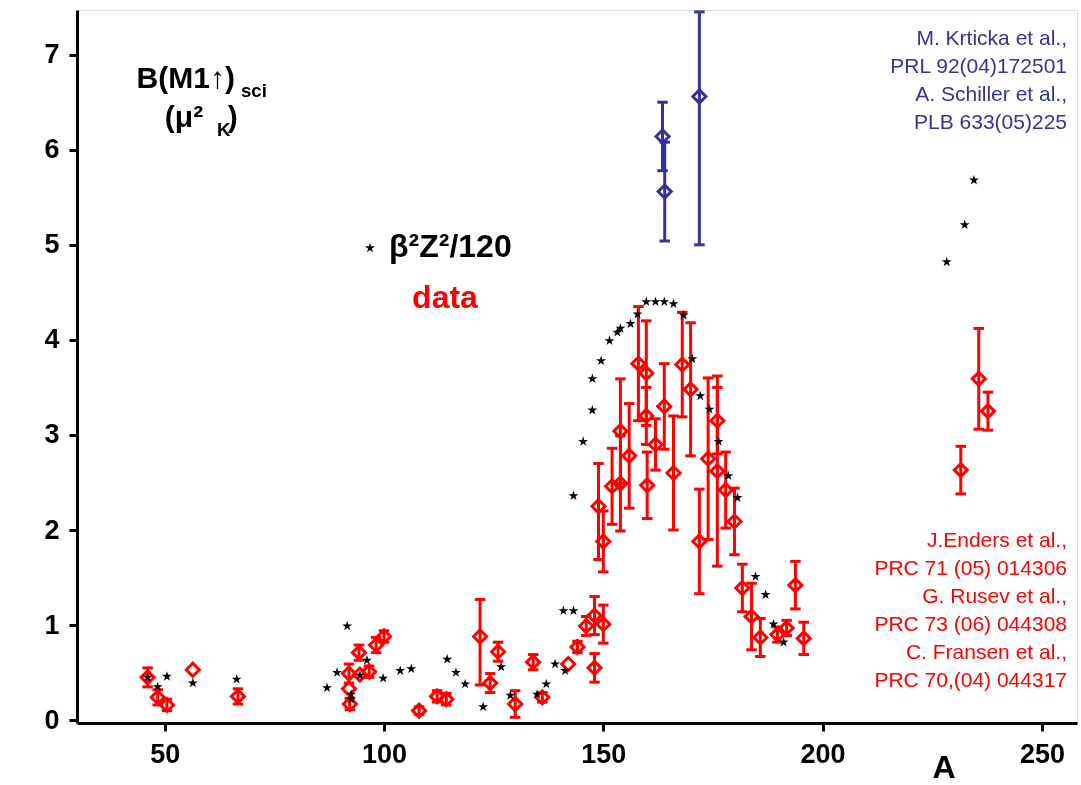  I want to click on x-tick-label: 200, so click(823, 753).